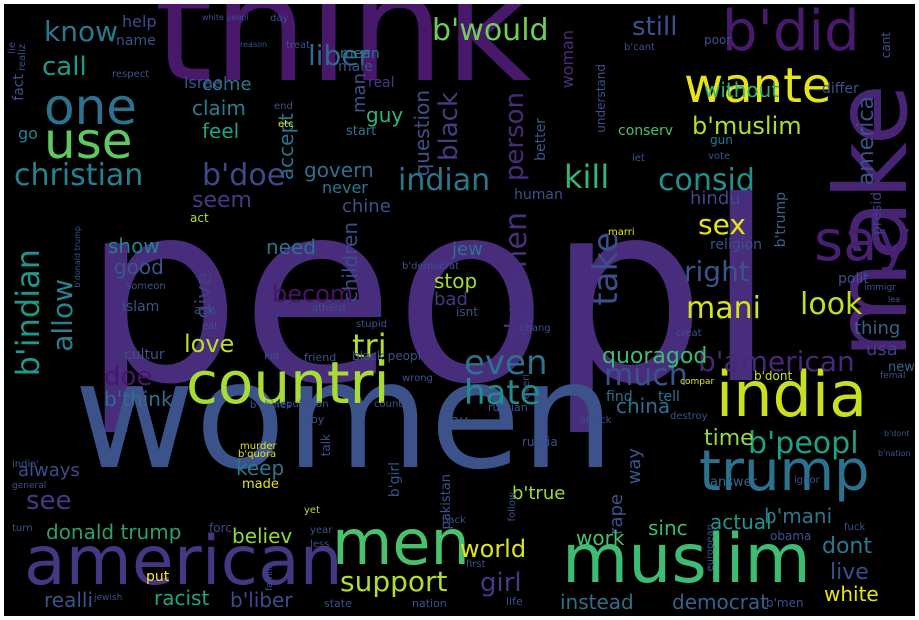 The width and height of the screenshot is (919, 620). Describe the element at coordinates (199, 218) in the screenshot. I see `word-act: act` at that location.